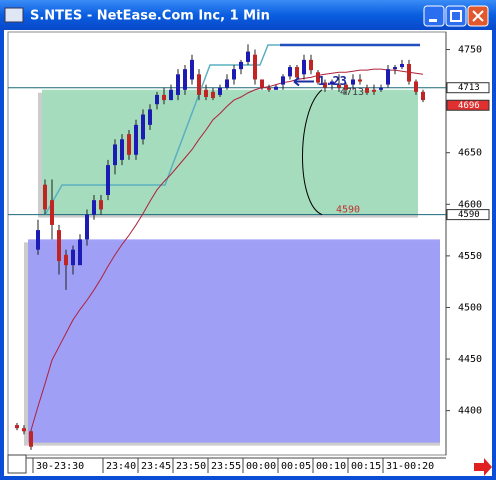 The image size is (496, 480). Describe the element at coordinates (348, 209) in the screenshot. I see `annotation: 4590` at that location.